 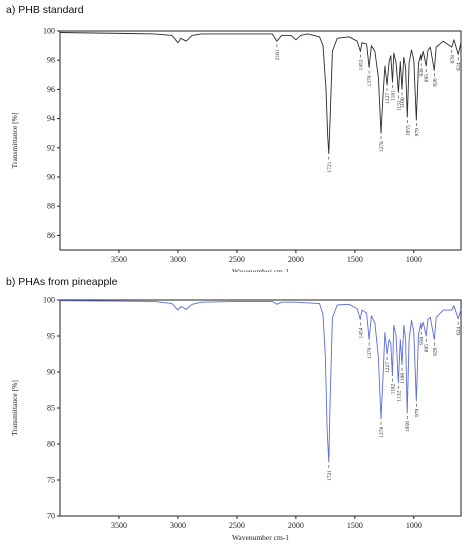 I want to click on chart-b-ytick-label: 100, so click(x=49, y=300).